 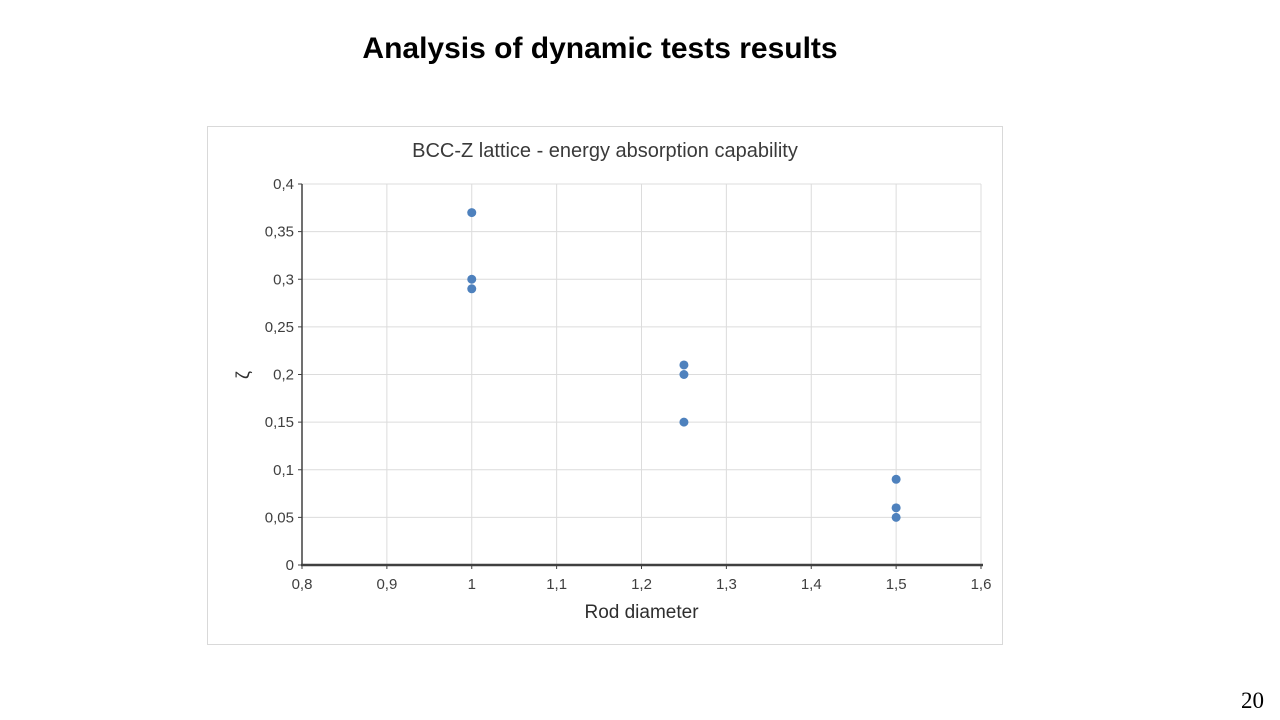 What do you see at coordinates (283, 279) in the screenshot?
I see `y-tick-label: 0,3` at bounding box center [283, 279].